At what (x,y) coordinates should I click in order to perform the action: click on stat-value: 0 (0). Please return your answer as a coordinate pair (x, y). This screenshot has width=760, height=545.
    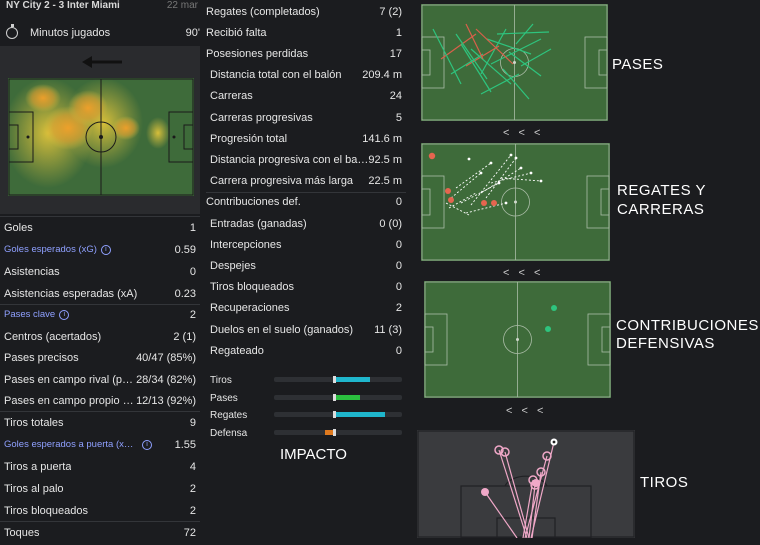
    Looking at the image, I should click on (390, 223).